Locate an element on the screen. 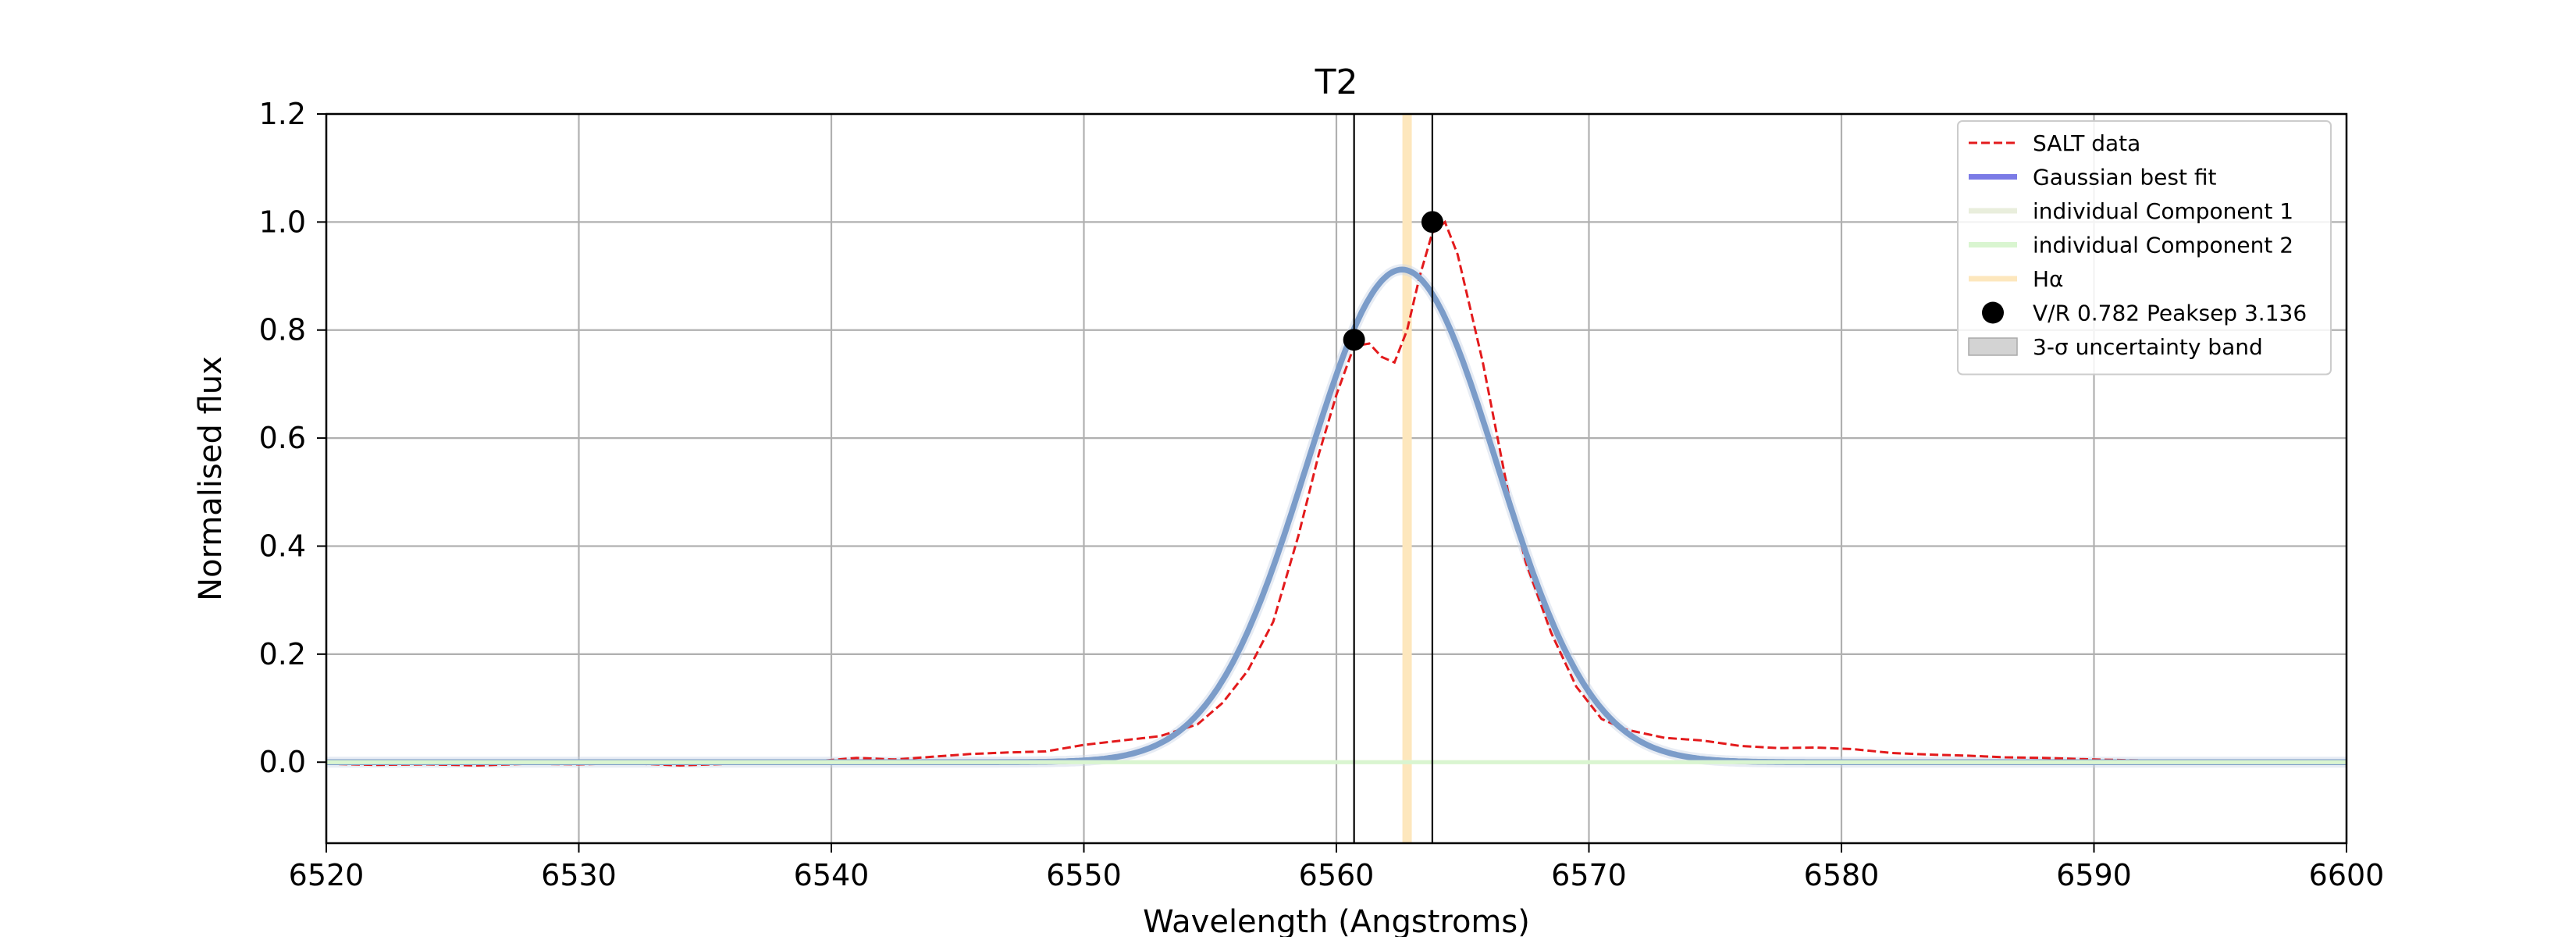 The height and width of the screenshot is (940, 2576). y-tick-label: 0.6 is located at coordinates (282, 438).